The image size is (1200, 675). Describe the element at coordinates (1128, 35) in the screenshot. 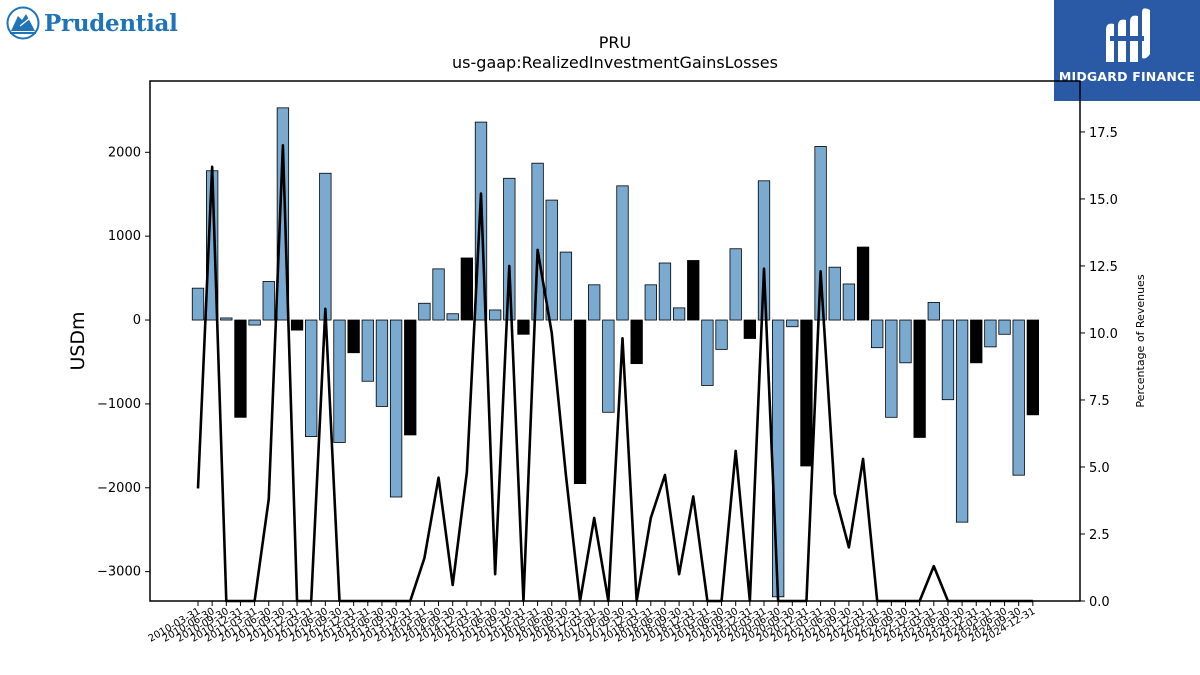

I see `midgard-emblem-icon` at that location.